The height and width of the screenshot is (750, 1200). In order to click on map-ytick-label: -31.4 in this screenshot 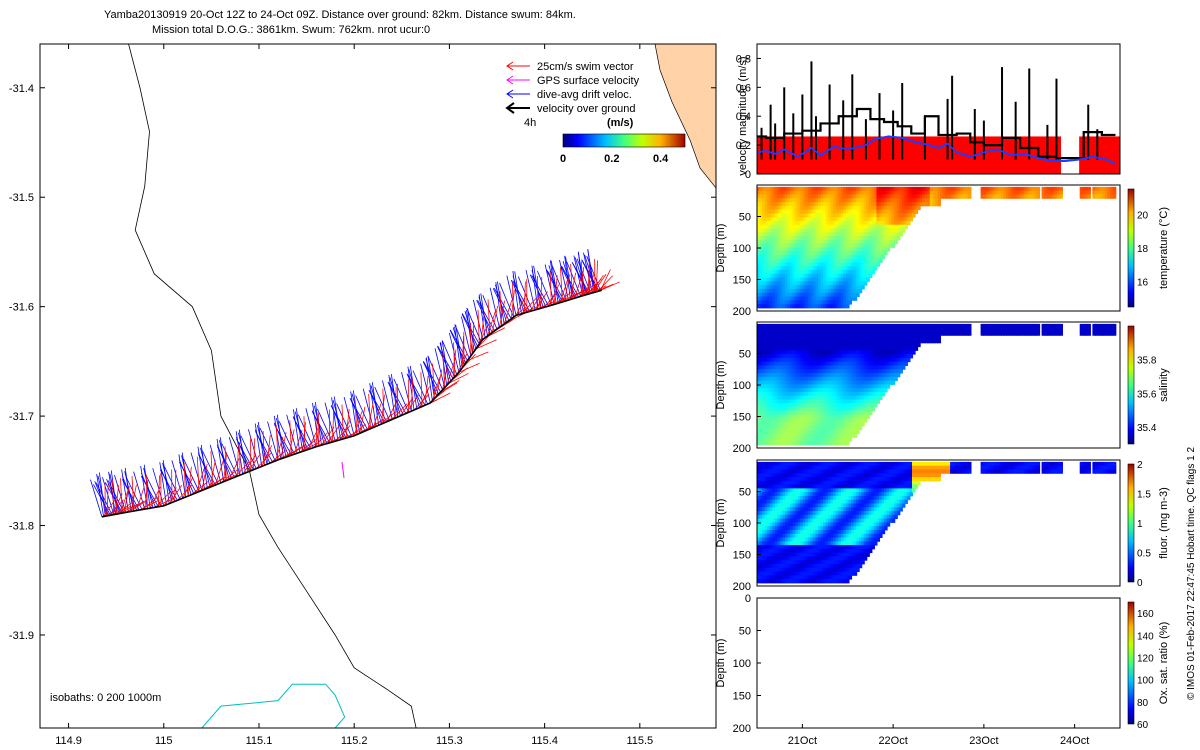, I will do `click(21, 89)`.